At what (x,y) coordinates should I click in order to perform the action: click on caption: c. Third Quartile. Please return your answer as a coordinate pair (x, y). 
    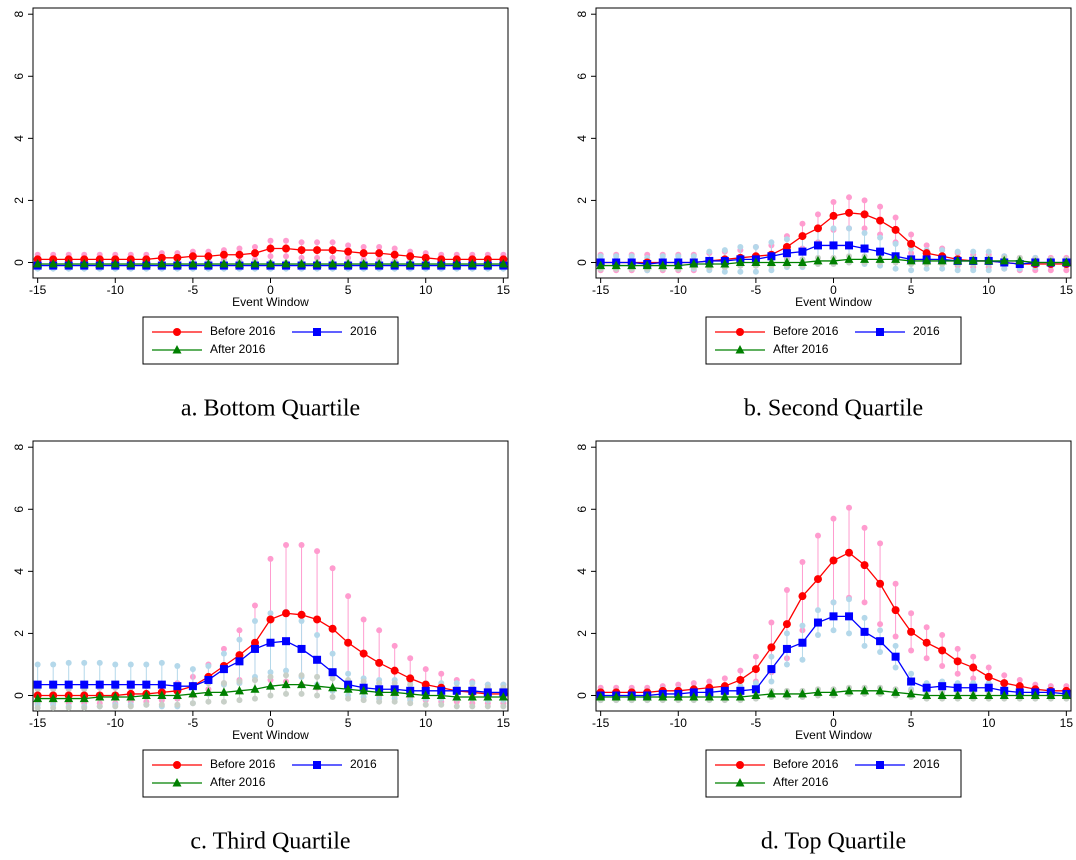
    Looking at the image, I should click on (270, 842).